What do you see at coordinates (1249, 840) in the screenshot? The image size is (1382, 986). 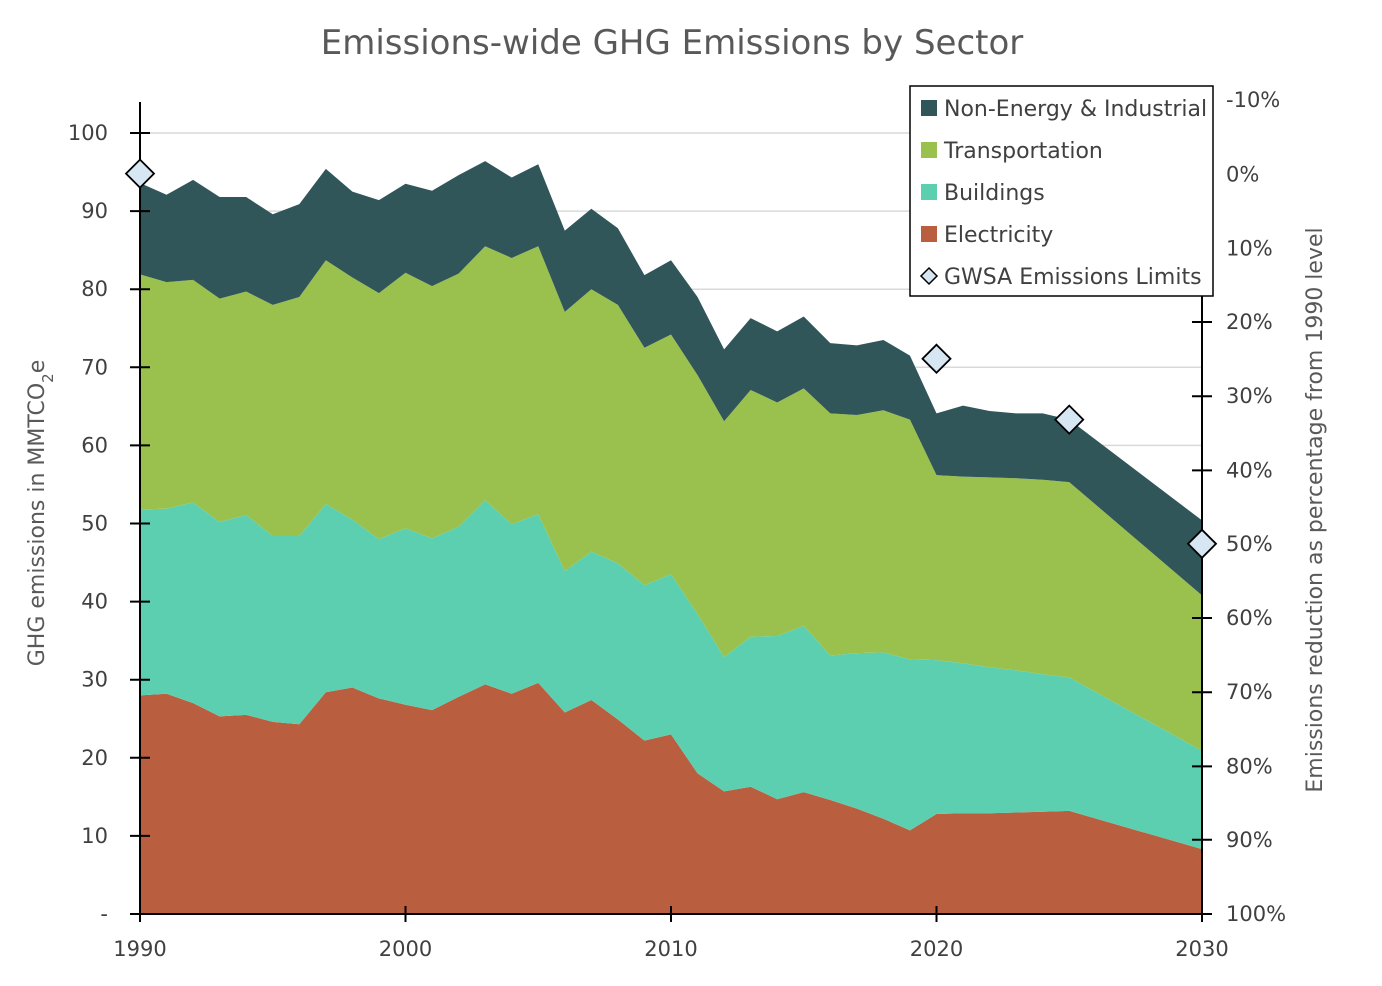 I see `y2-tick-label: 90%` at bounding box center [1249, 840].